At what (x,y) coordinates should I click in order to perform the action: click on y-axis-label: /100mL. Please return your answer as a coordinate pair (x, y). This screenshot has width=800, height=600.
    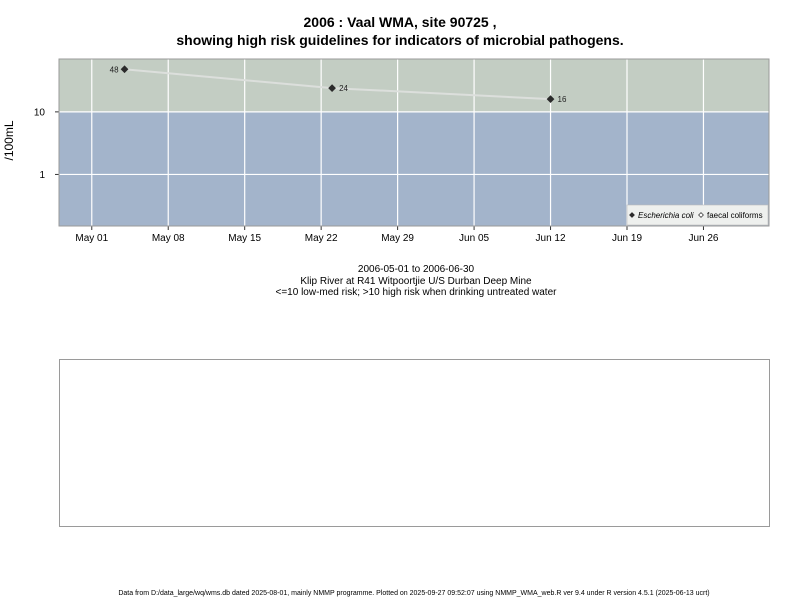
    Looking at the image, I should click on (9, 140).